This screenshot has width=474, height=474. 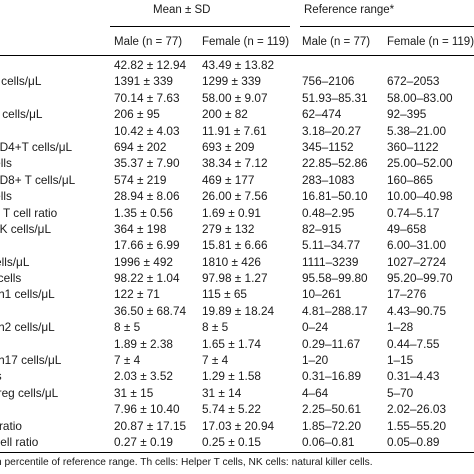 What do you see at coordinates (400, 360) in the screenshot?
I see `cell-female-ref: 1–15` at bounding box center [400, 360].